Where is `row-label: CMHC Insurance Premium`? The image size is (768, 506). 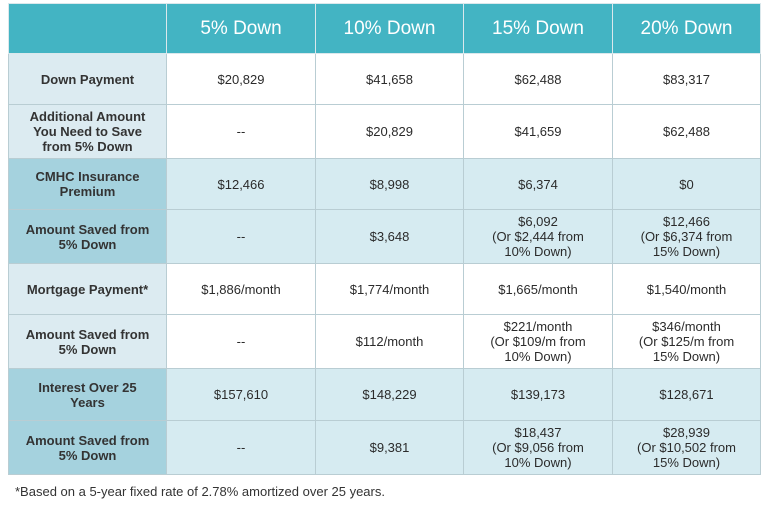 row-label: CMHC Insurance Premium is located at coordinates (87, 184).